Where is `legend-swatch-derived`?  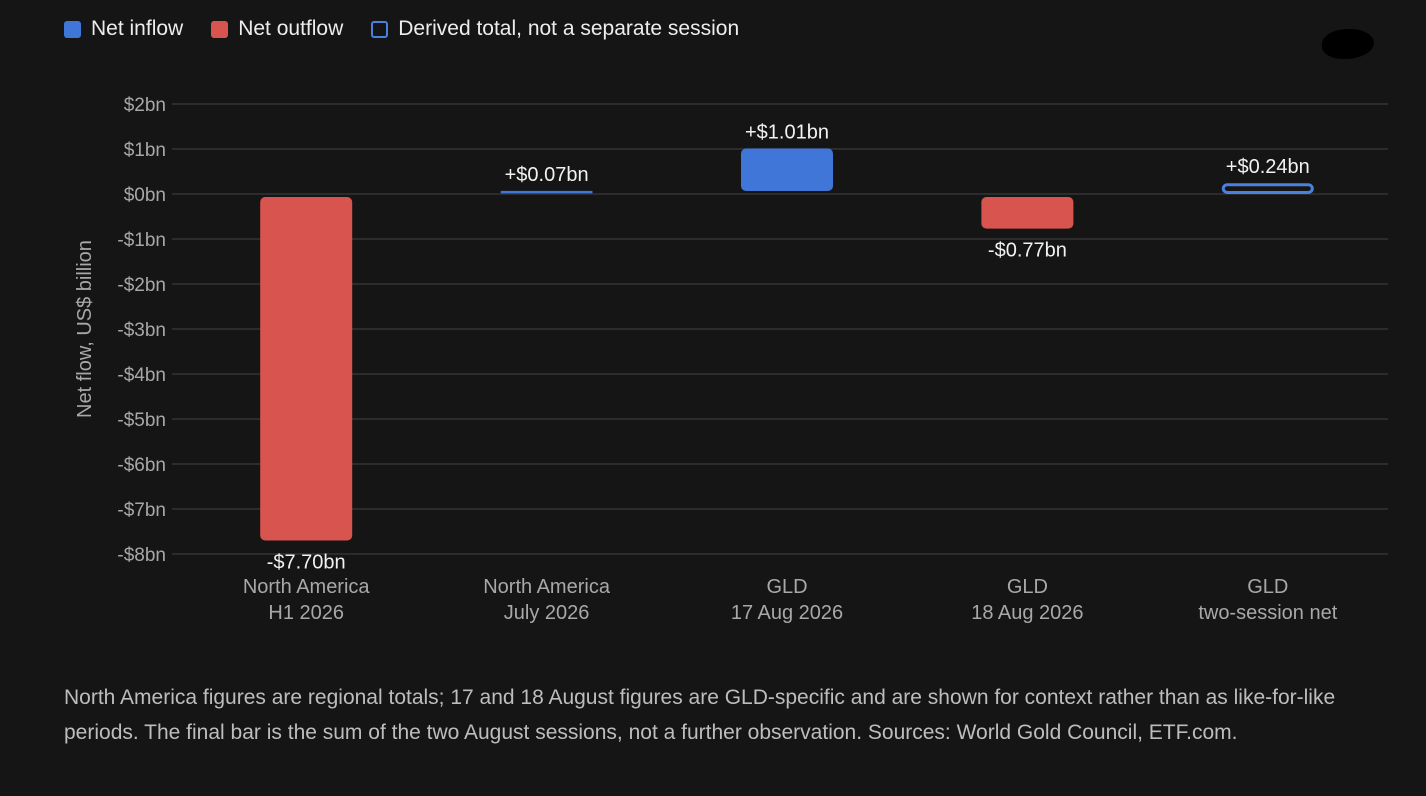 legend-swatch-derived is located at coordinates (380, 29).